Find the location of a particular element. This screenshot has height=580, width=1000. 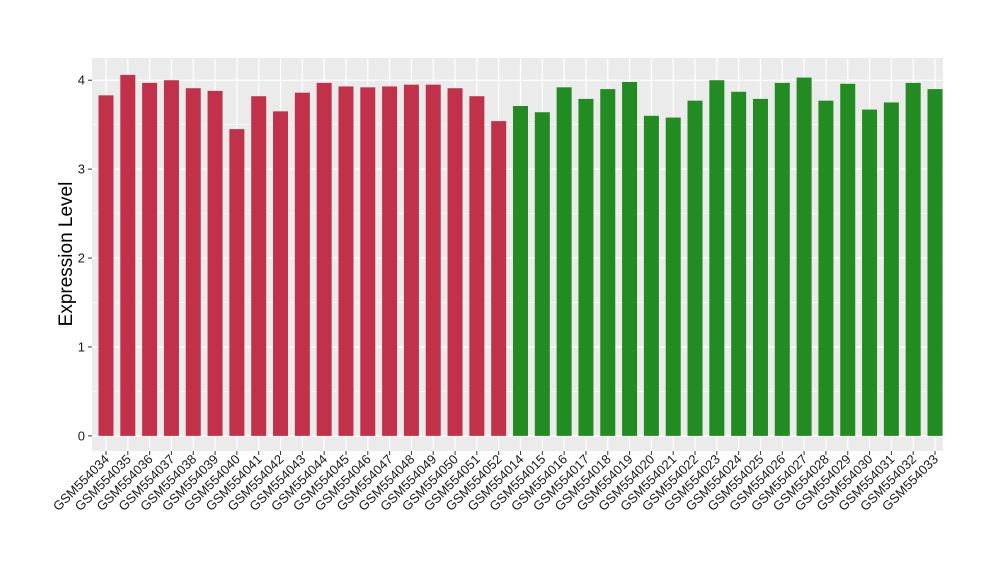

bar-GSM554023 is located at coordinates (717, 258).